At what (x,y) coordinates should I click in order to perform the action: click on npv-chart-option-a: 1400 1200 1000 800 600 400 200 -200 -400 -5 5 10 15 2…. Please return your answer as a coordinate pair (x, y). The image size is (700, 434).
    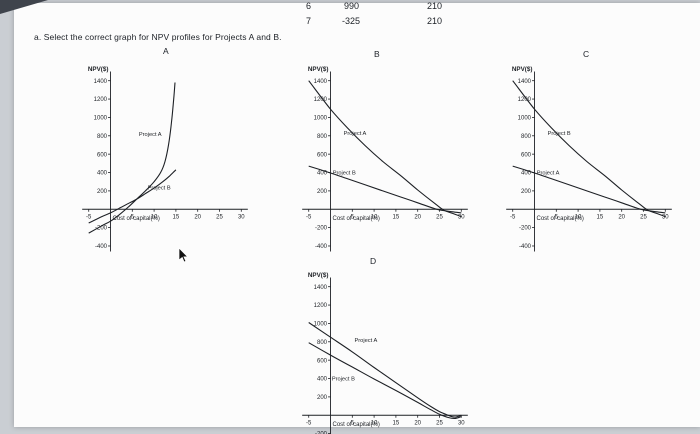
    Looking at the image, I should click on (158, 158).